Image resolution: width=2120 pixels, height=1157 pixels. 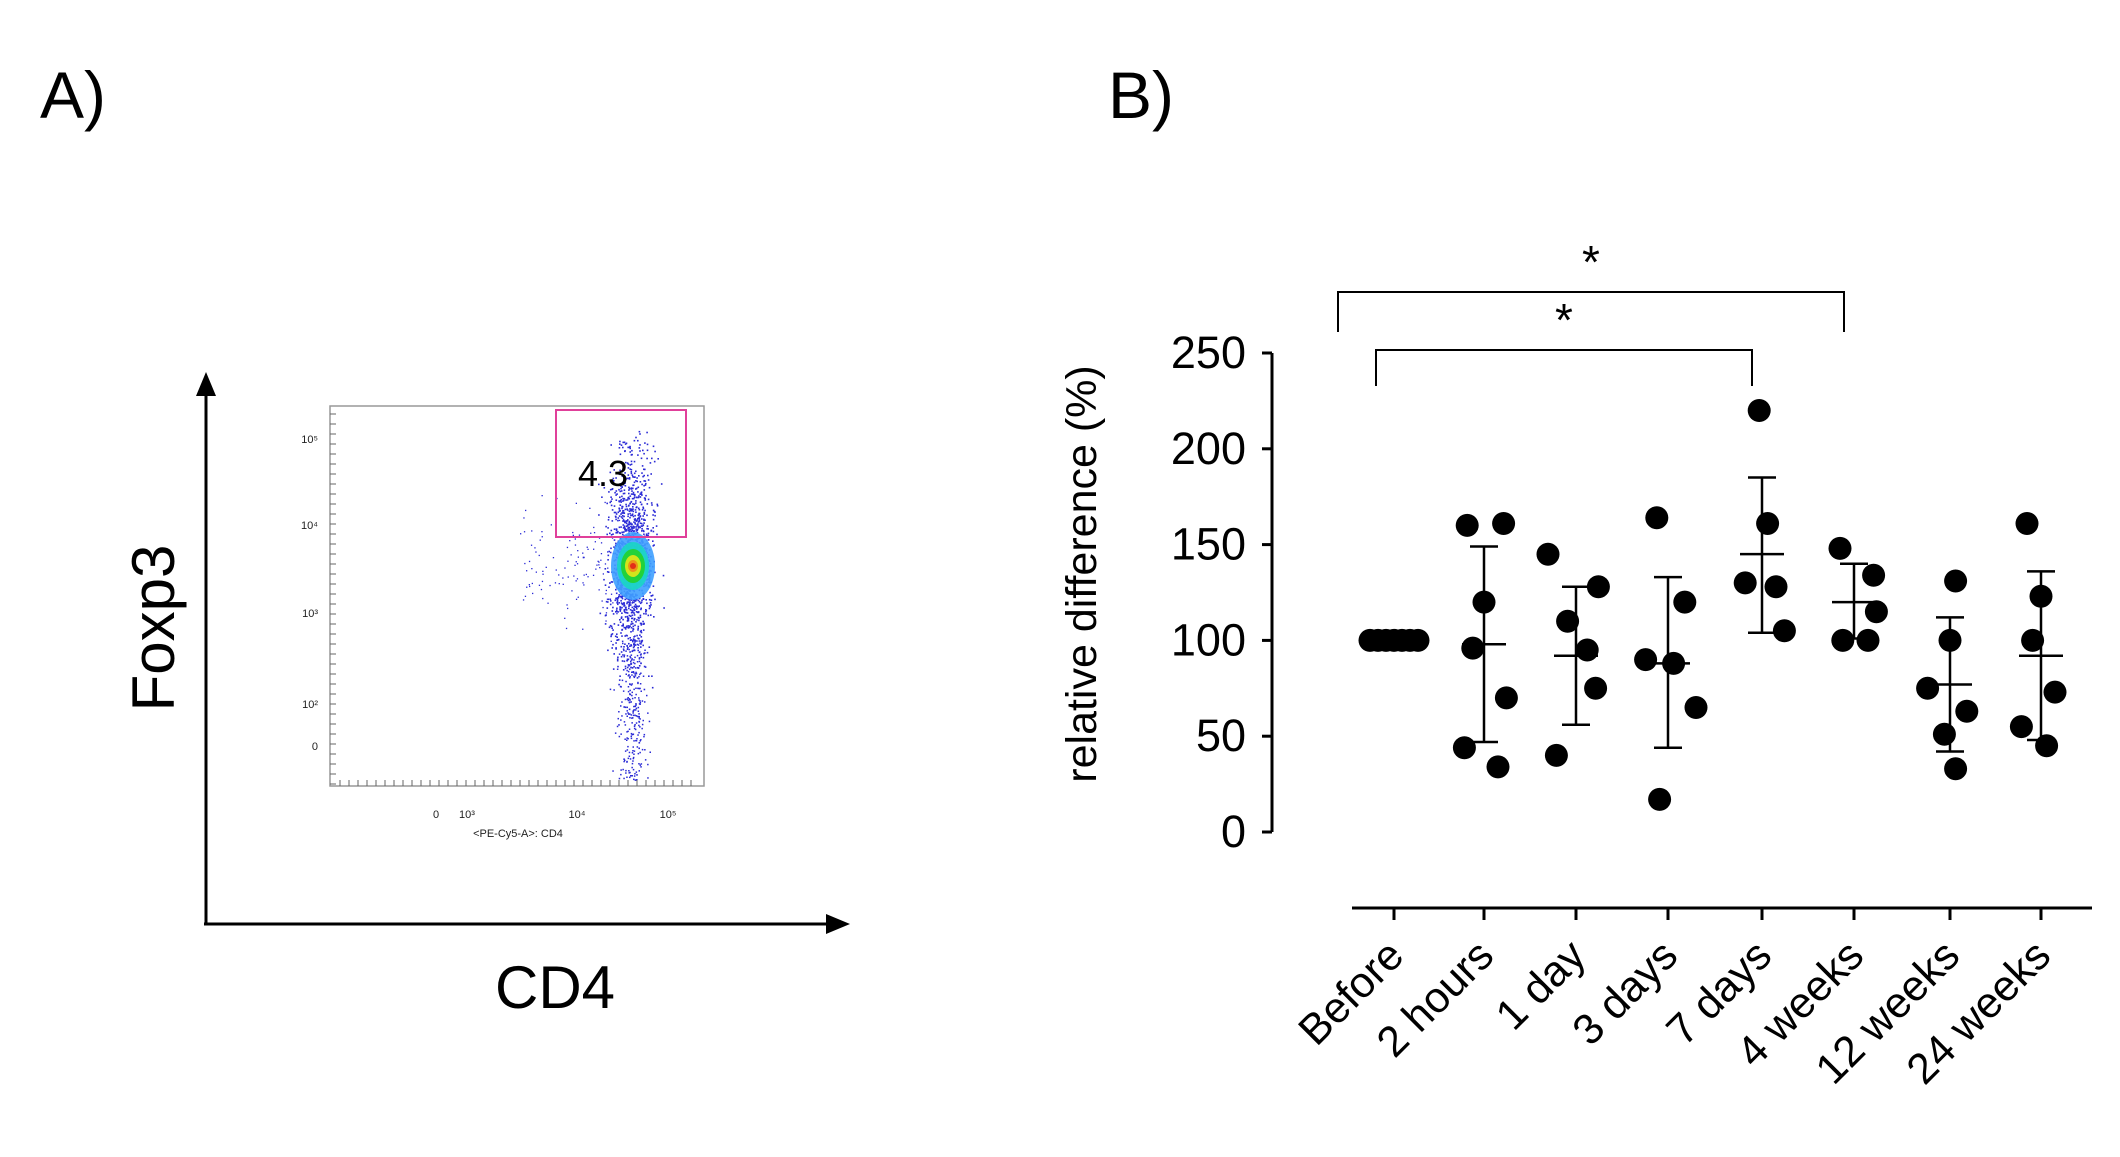 What do you see at coordinates (315, 747) in the screenshot?
I see `flow-y-tick: 0` at bounding box center [315, 747].